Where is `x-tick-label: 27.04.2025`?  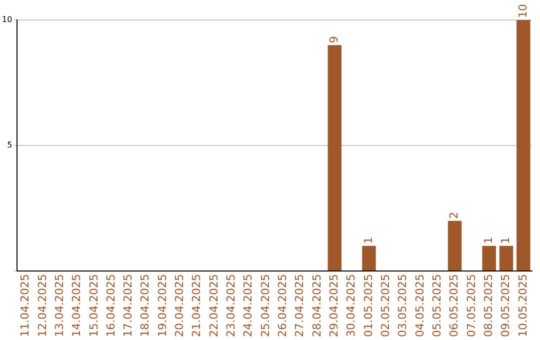 x-tick-label: 27.04.2025 is located at coordinates (299, 306).